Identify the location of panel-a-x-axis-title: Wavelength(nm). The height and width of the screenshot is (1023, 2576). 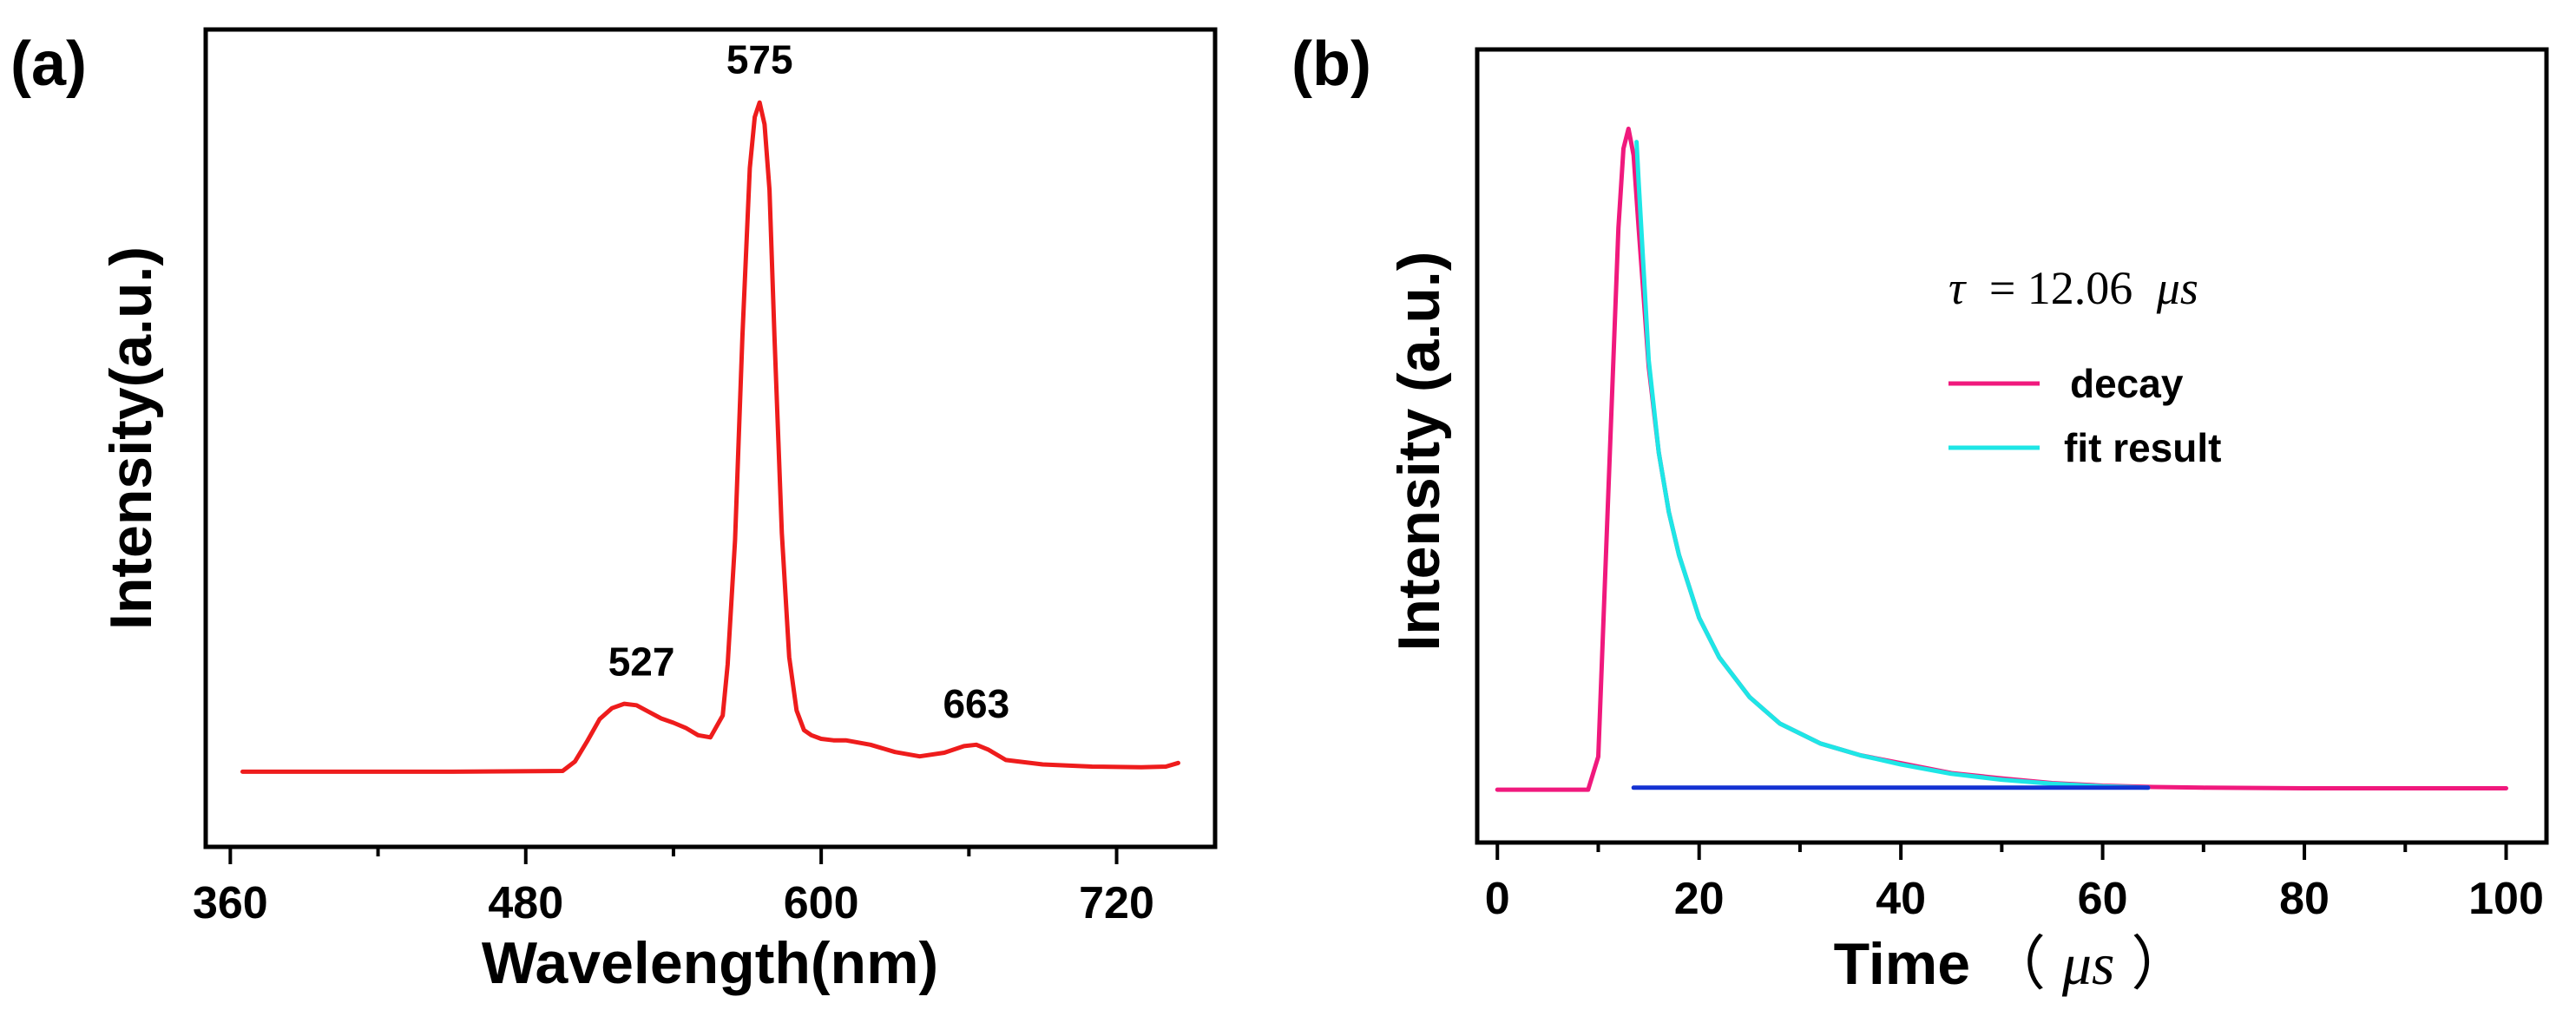
(710, 963).